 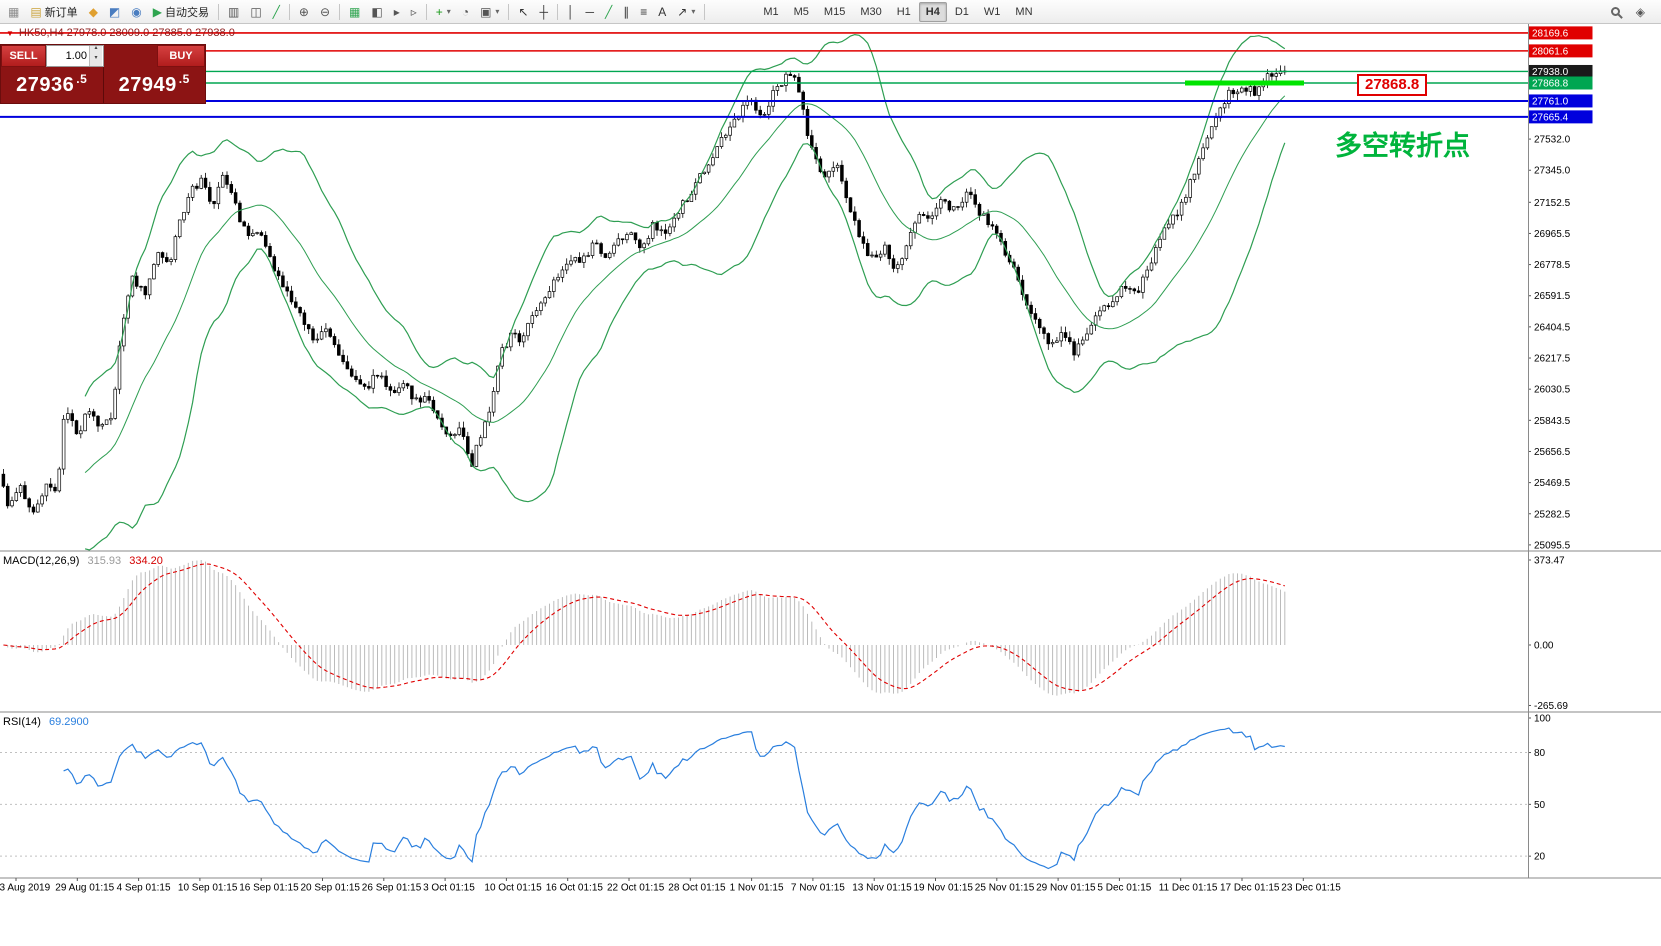 I want to click on buy-button: BUY, so click(x=181, y=56).